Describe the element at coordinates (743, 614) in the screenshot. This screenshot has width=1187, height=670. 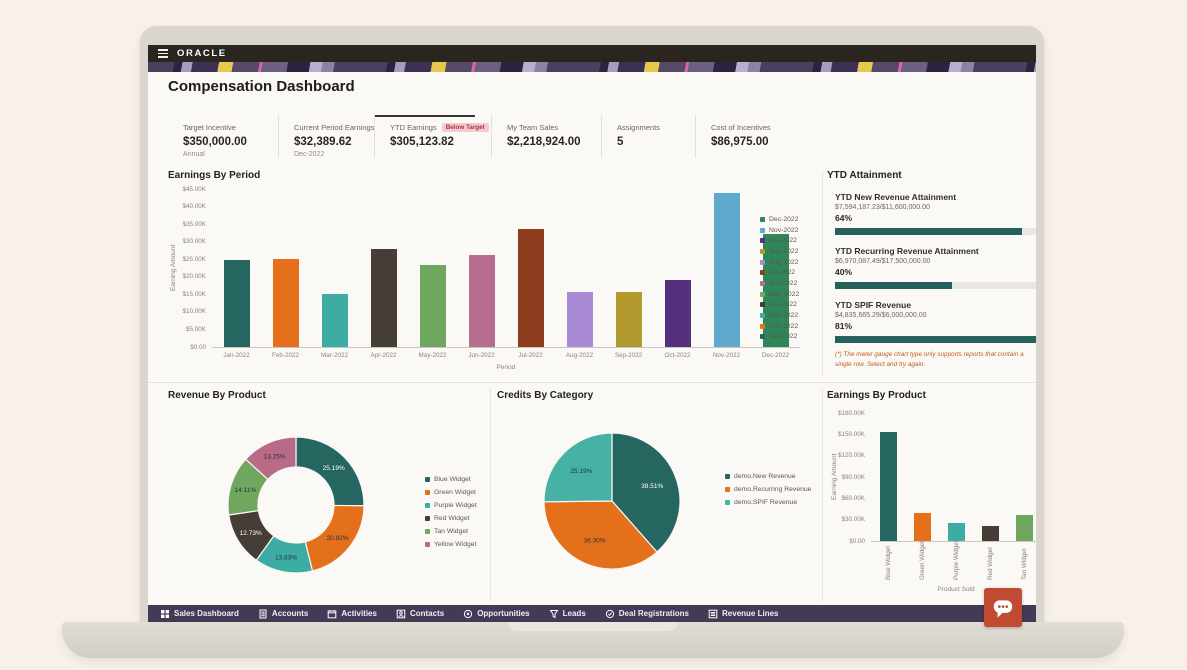
I see `nav-item-revenue-lines: Revenue Lines` at that location.